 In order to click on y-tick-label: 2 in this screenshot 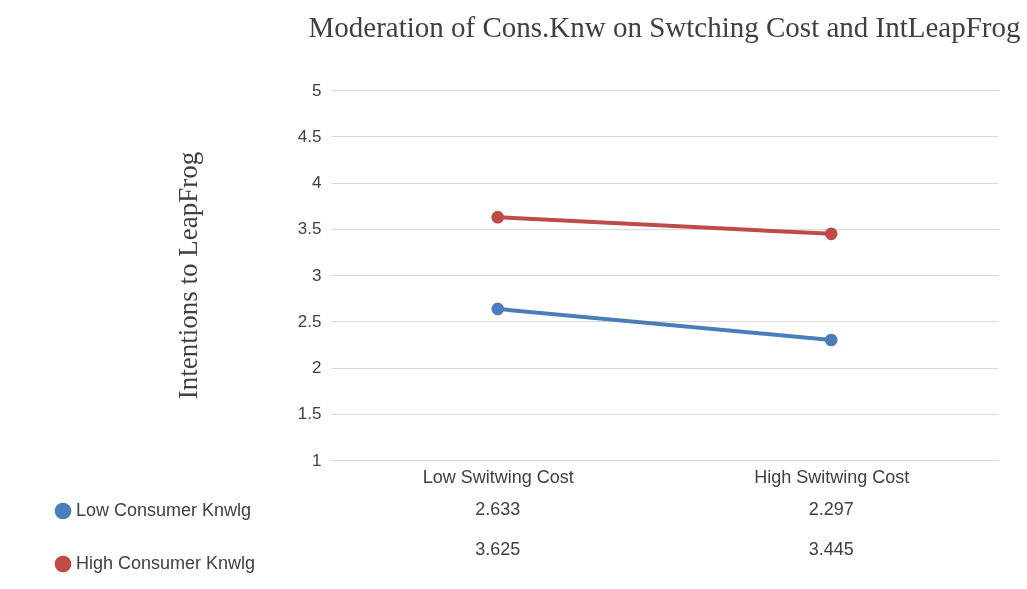, I will do `click(317, 367)`.